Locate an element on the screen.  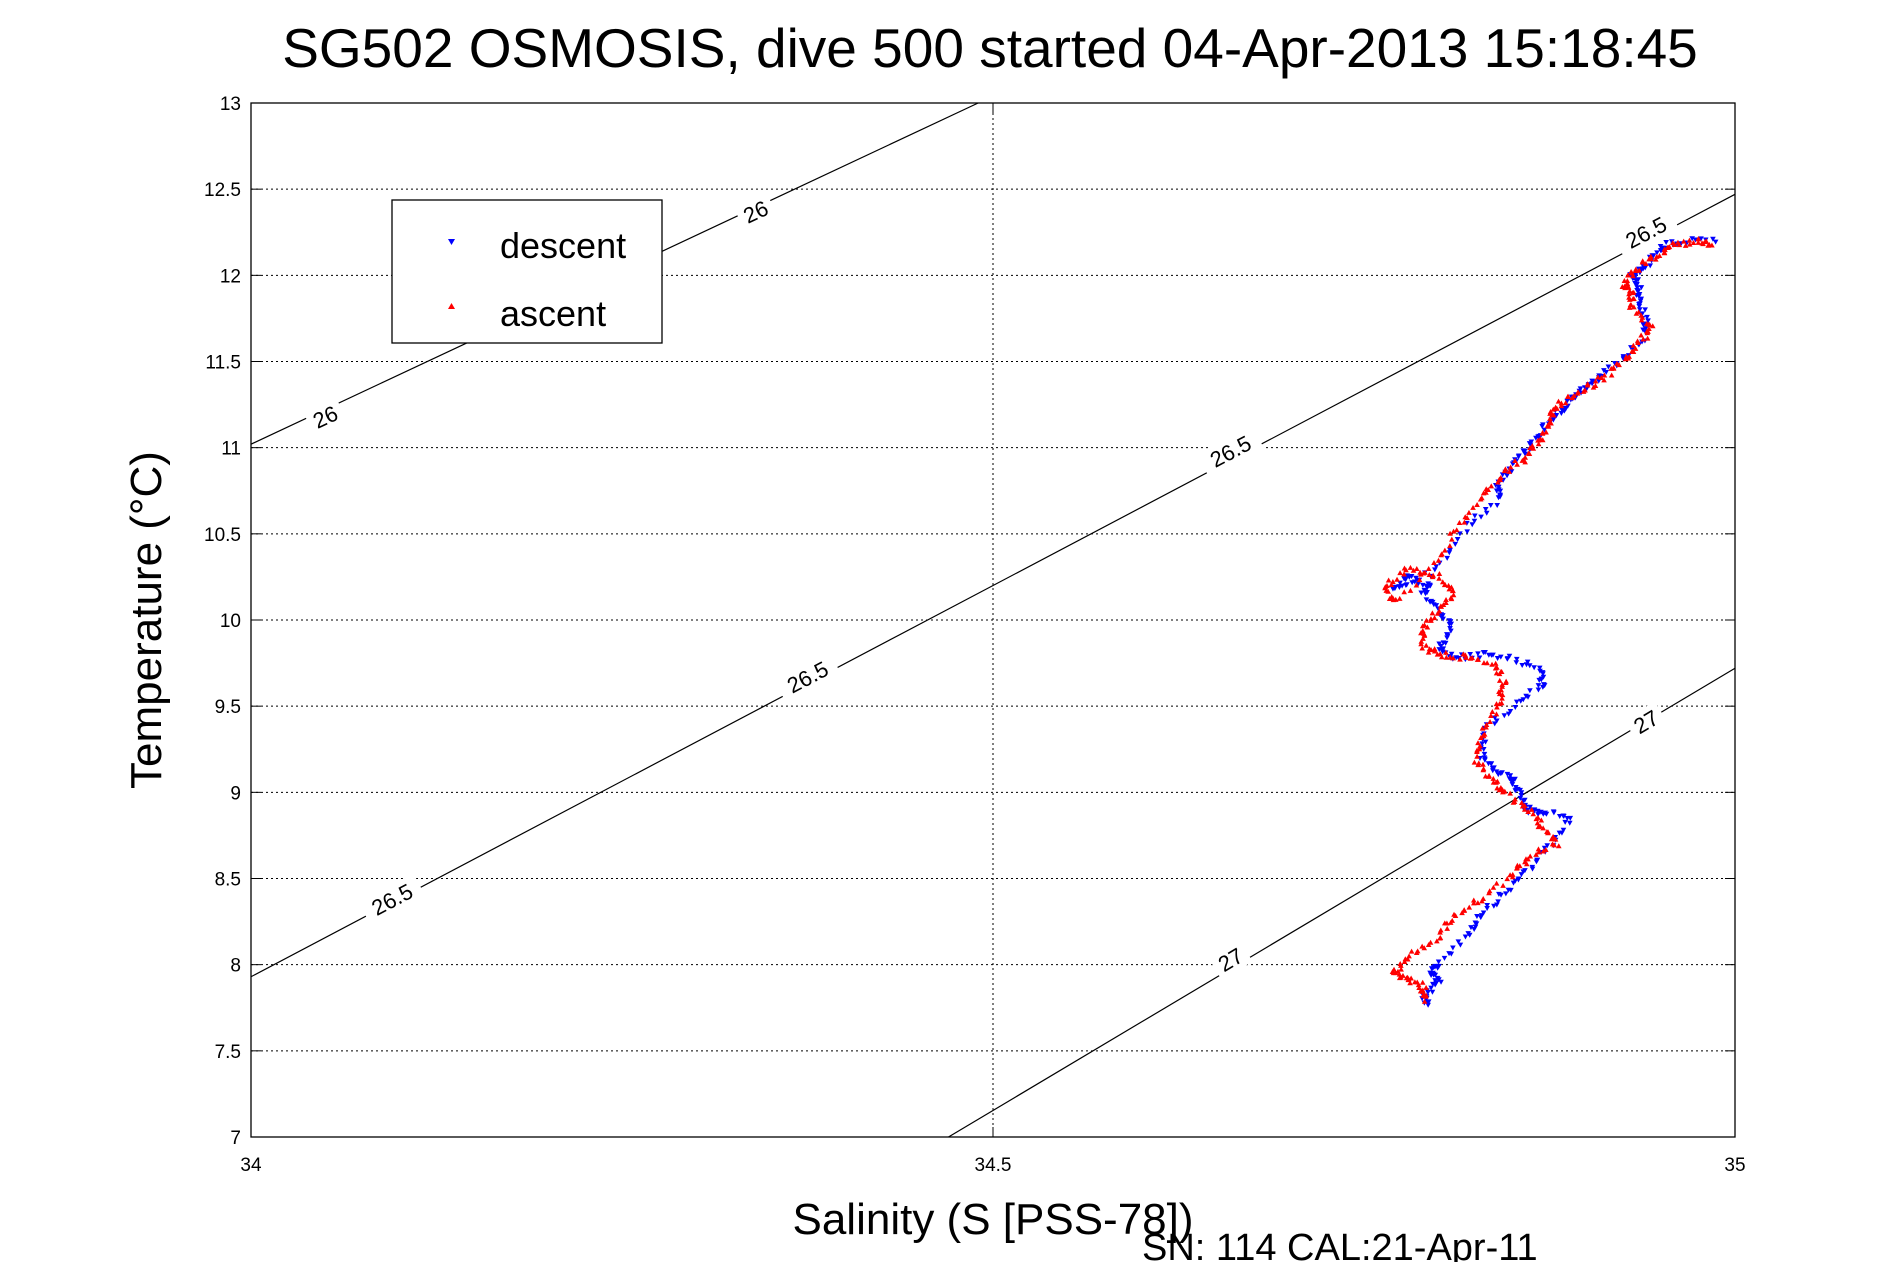
y-tick-label: 11 is located at coordinates (231, 449).